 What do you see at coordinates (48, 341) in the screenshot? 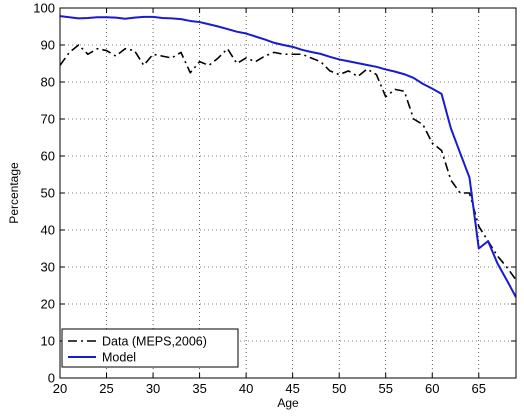
I see `y-tick-label: 10` at bounding box center [48, 341].